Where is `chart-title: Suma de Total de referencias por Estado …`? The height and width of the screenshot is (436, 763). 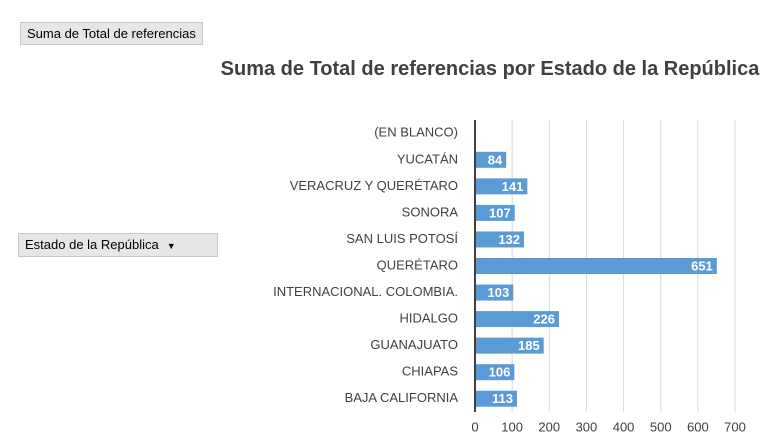 chart-title: Suma de Total de referencias por Estado … is located at coordinates (490, 69).